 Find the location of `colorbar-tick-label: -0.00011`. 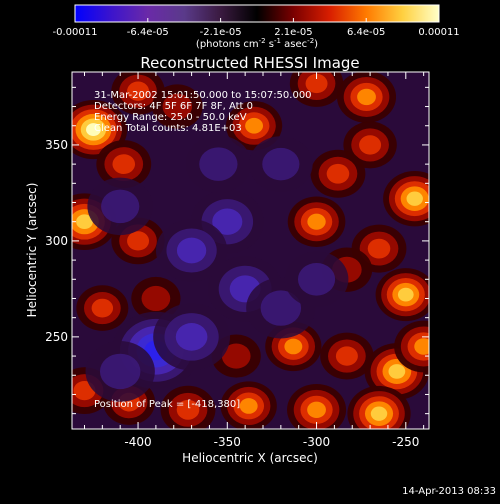

colorbar-tick-label: -0.00011 is located at coordinates (75, 32).